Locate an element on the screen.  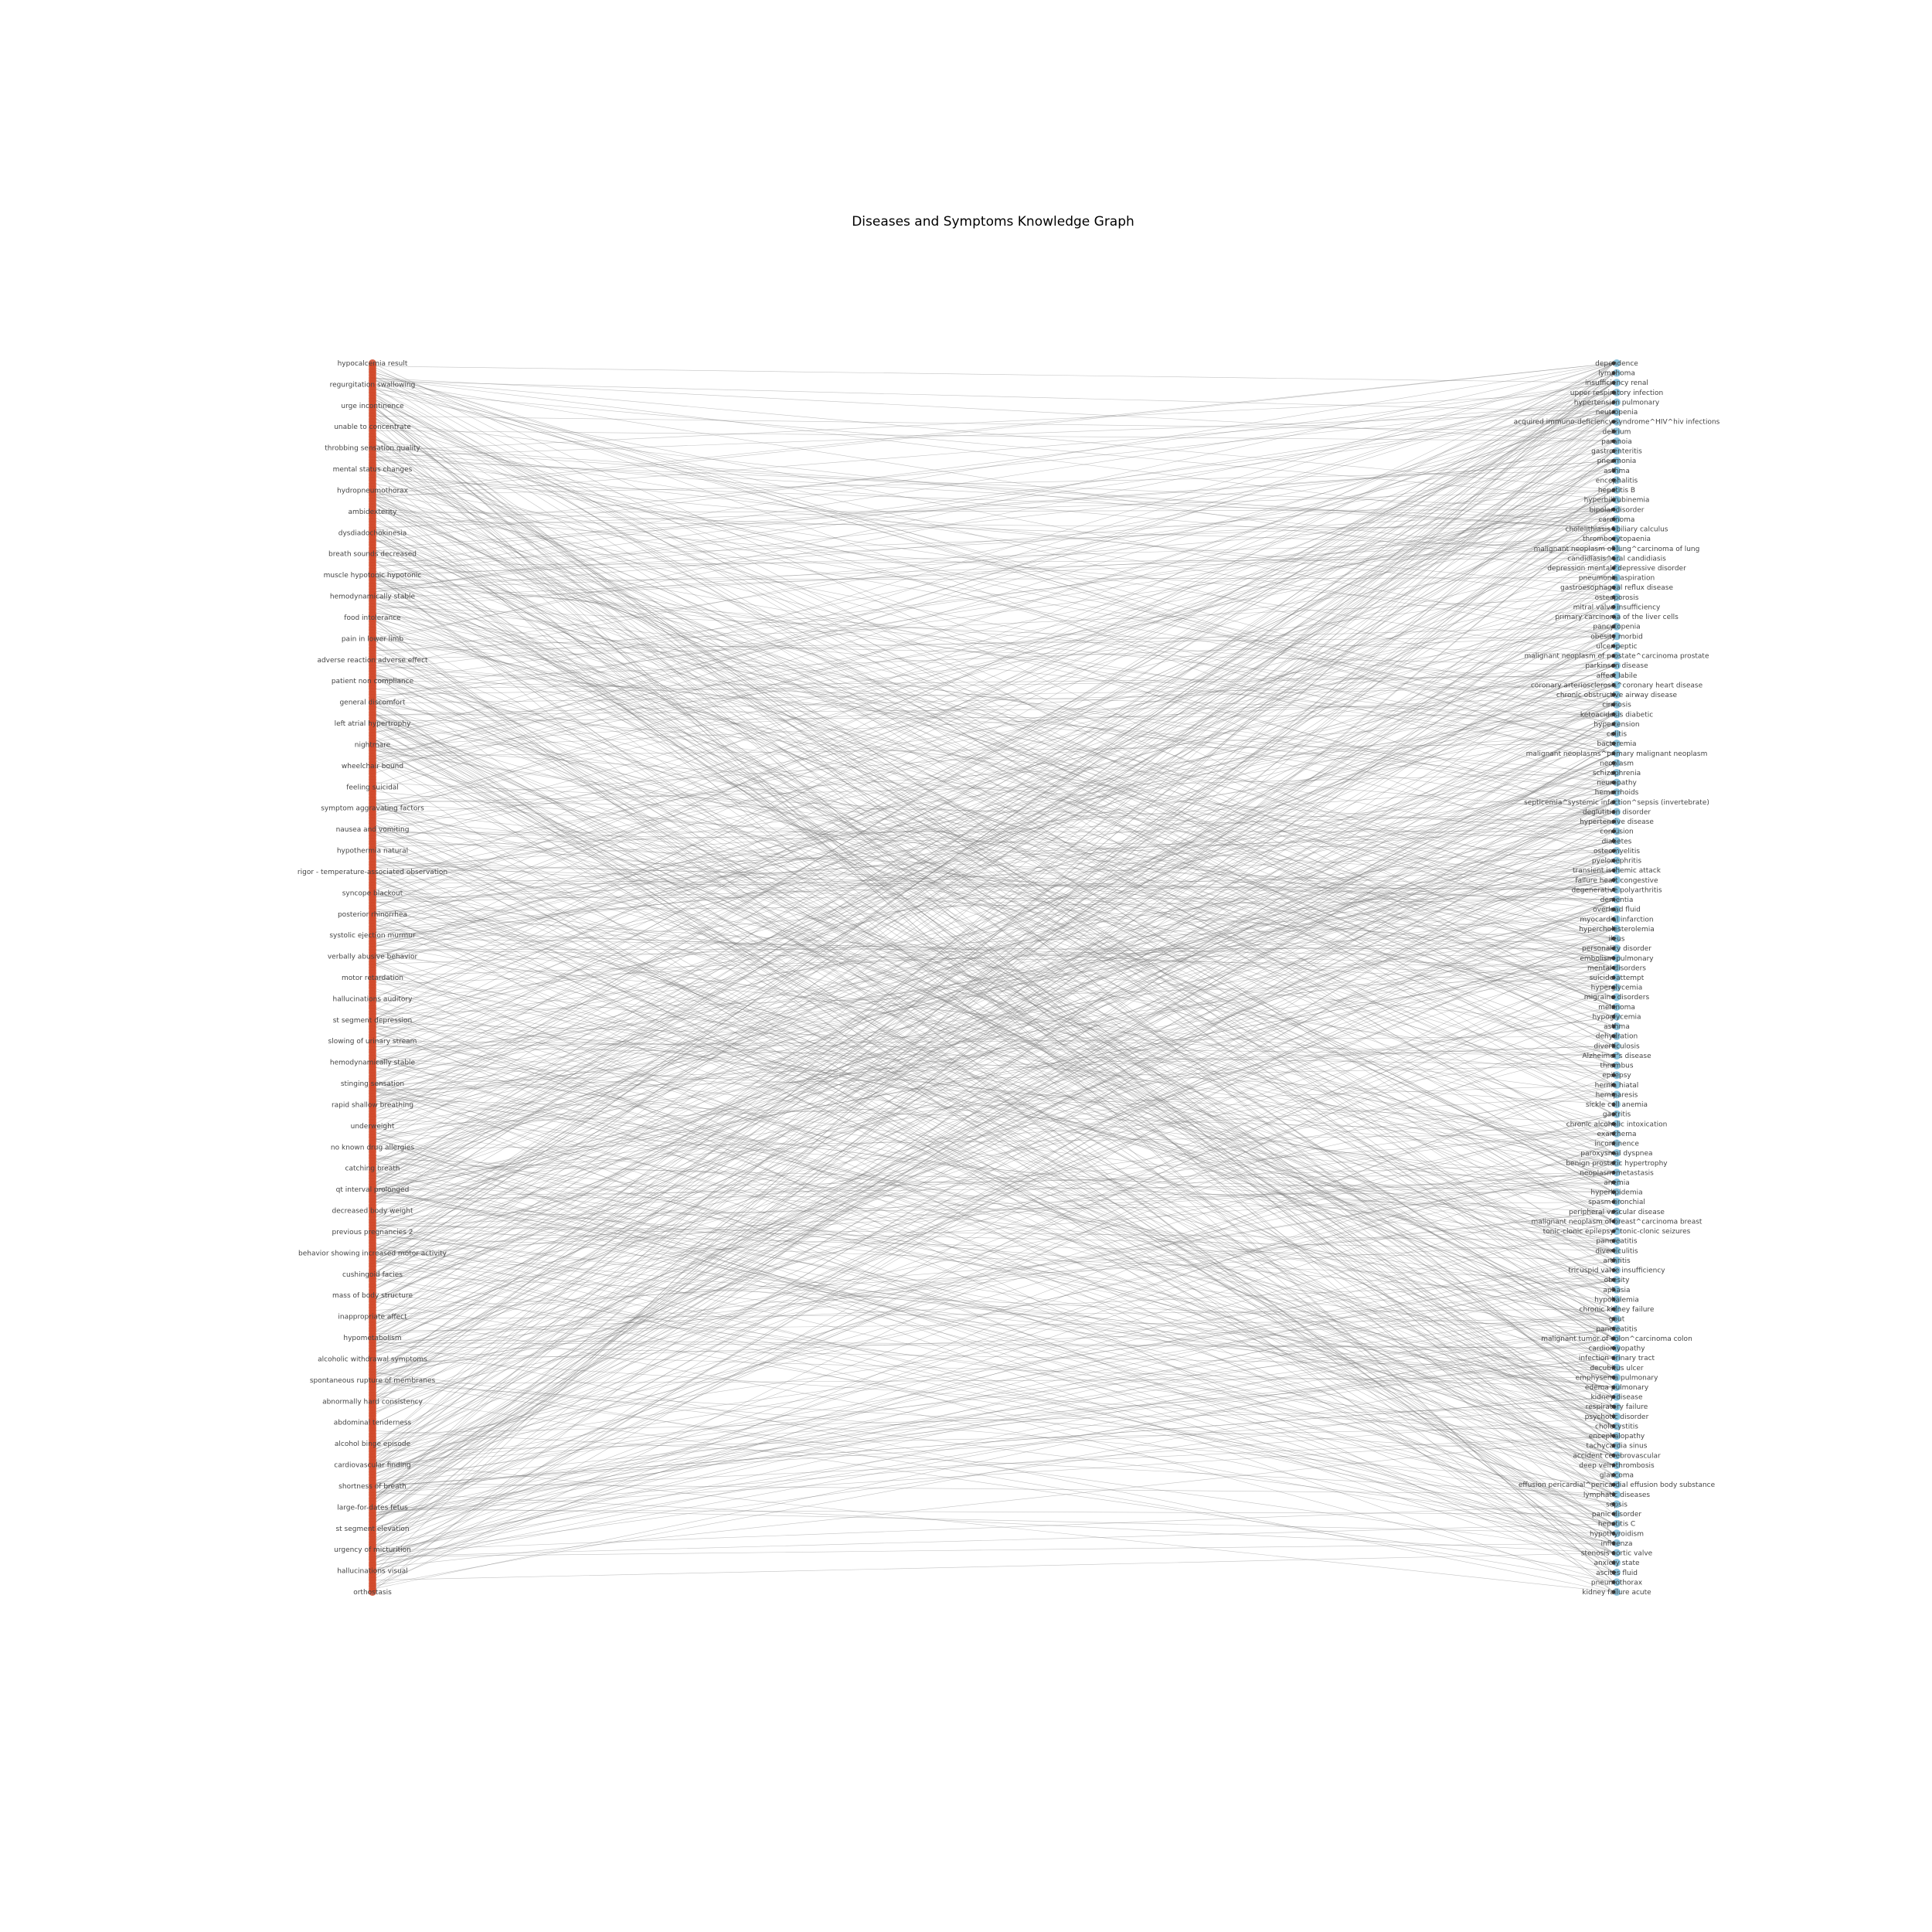
disease-label: psychotic disorder is located at coordinates (1617, 1417).